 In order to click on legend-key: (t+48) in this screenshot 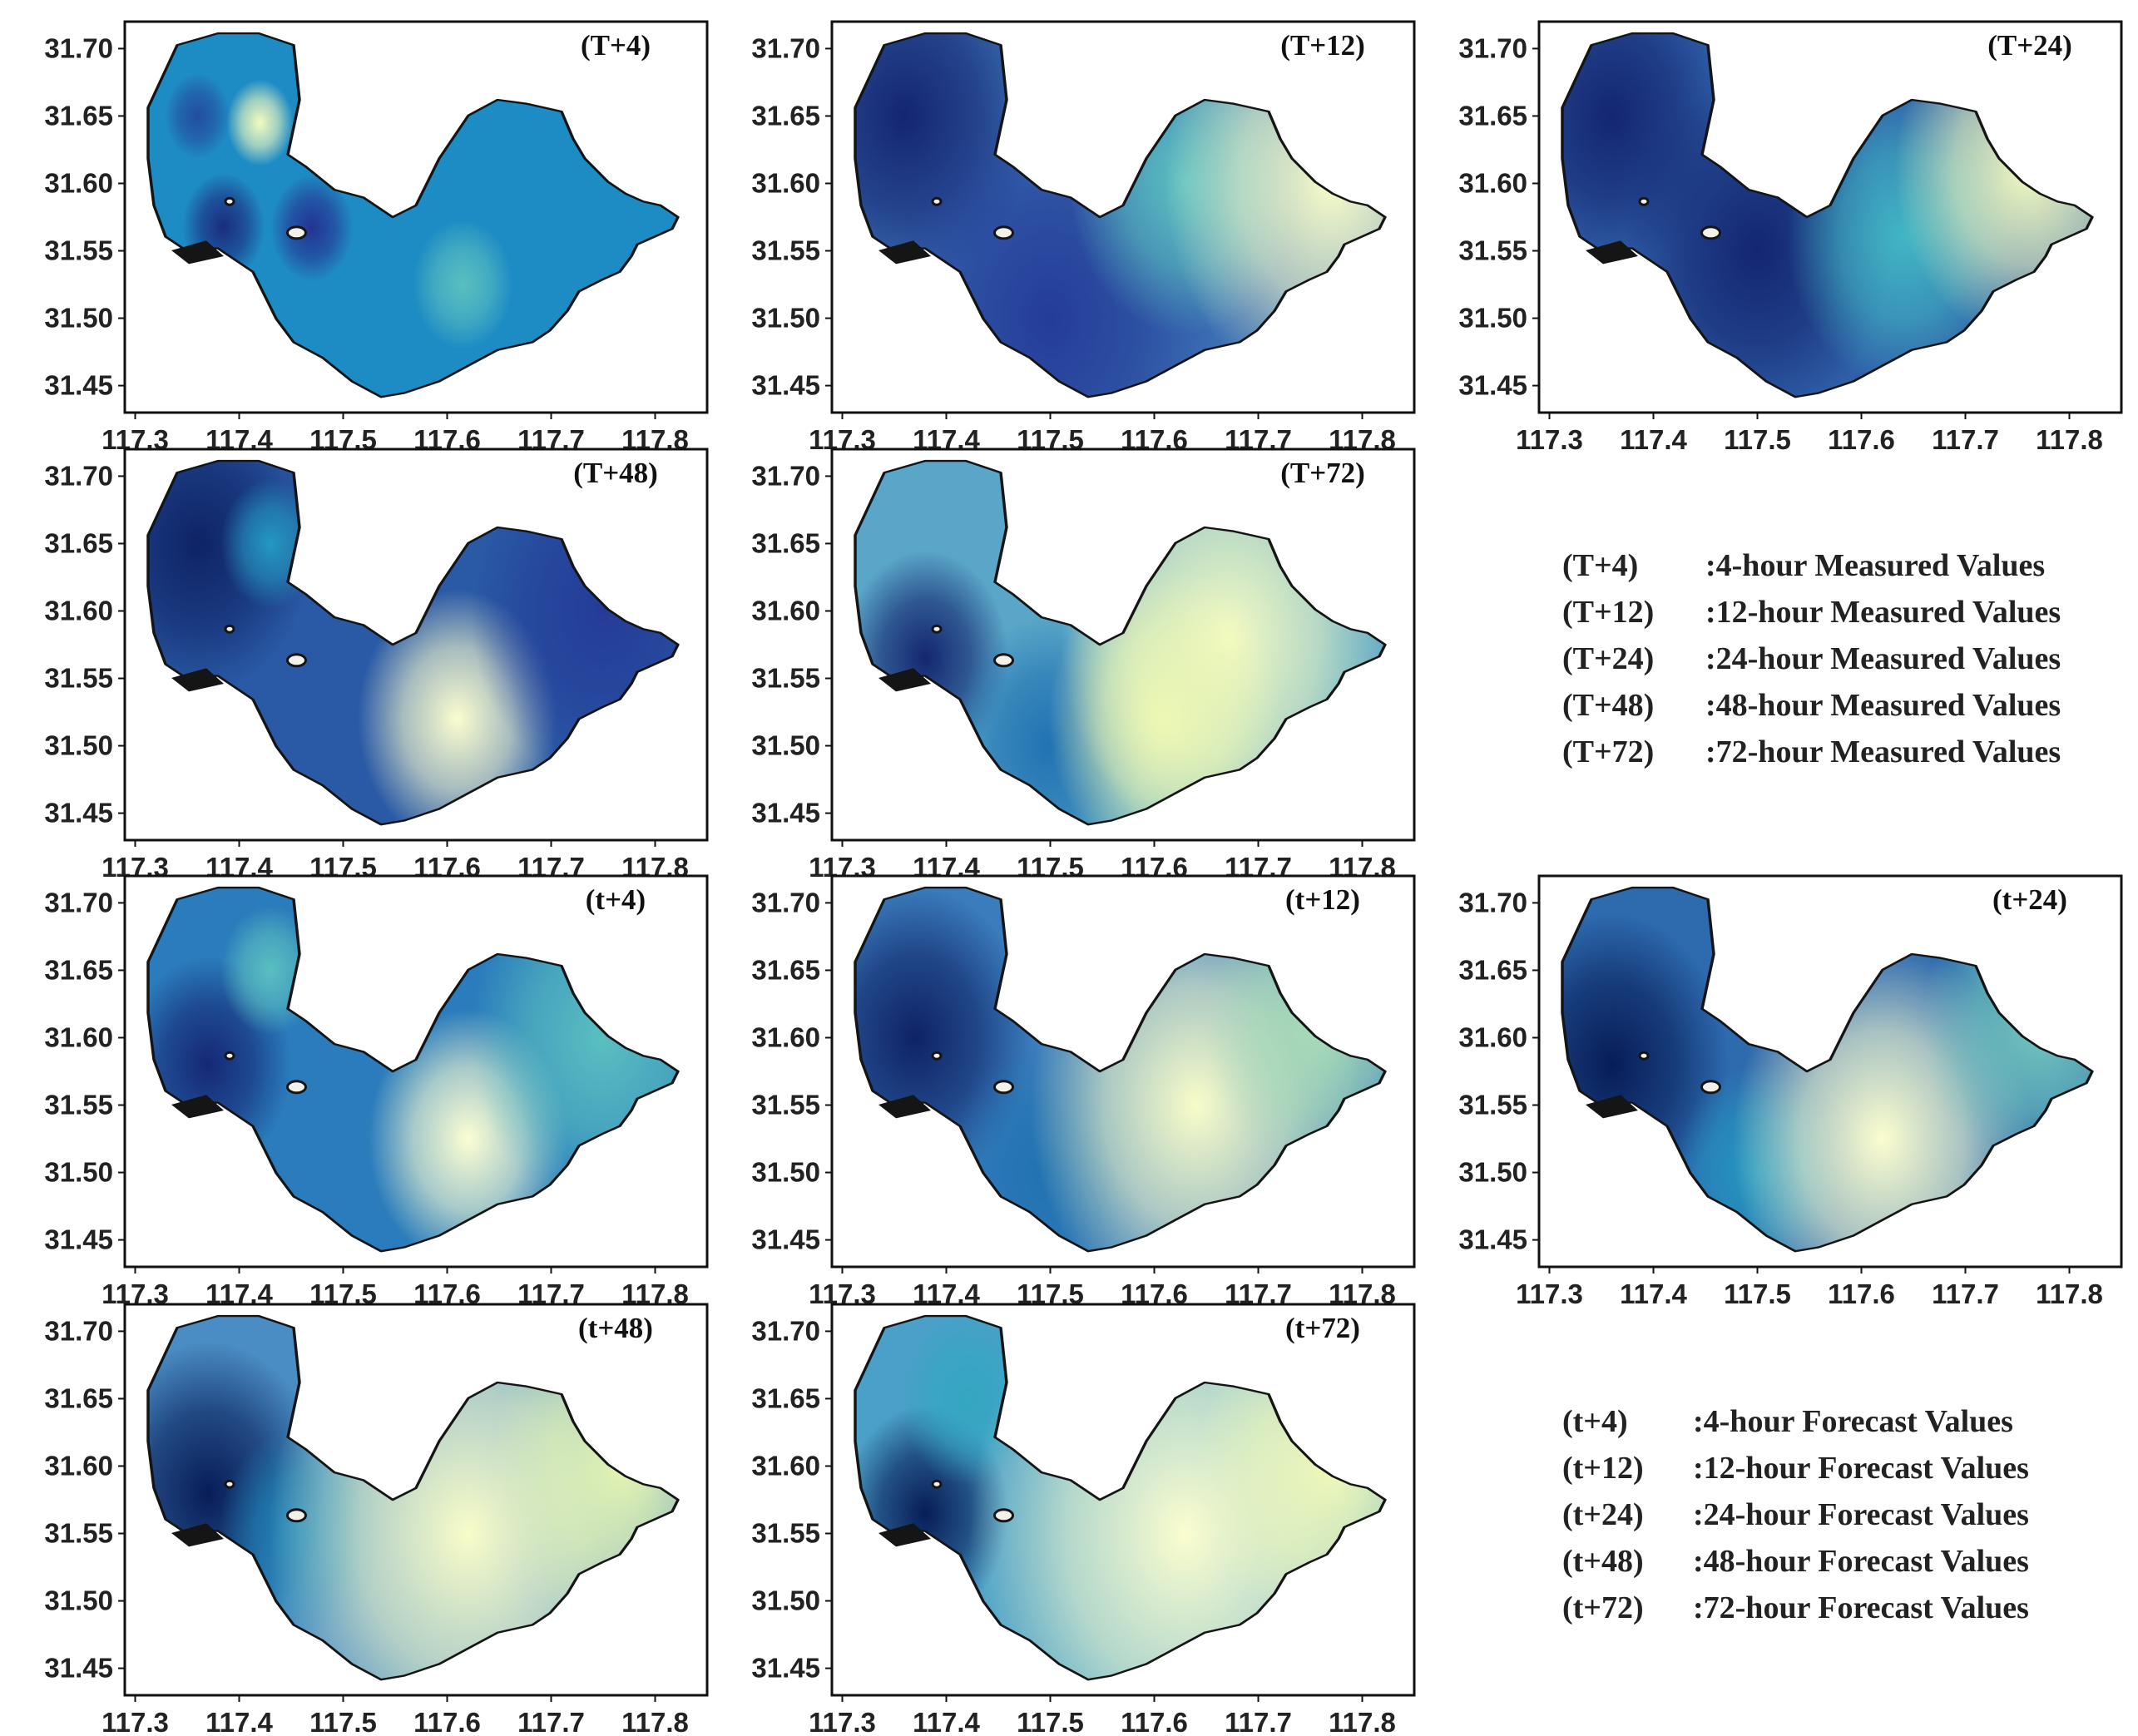, I will do `click(1603, 1561)`.